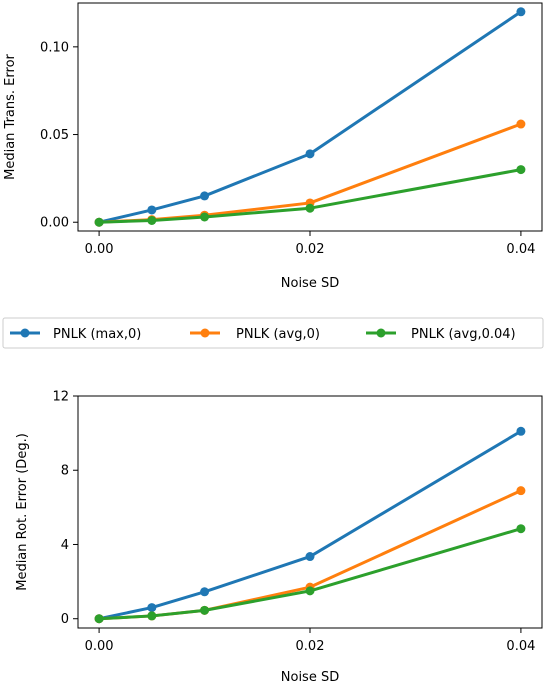  I want to click on legend-entry-avg0: PNLK (avg,0), so click(255, 334).